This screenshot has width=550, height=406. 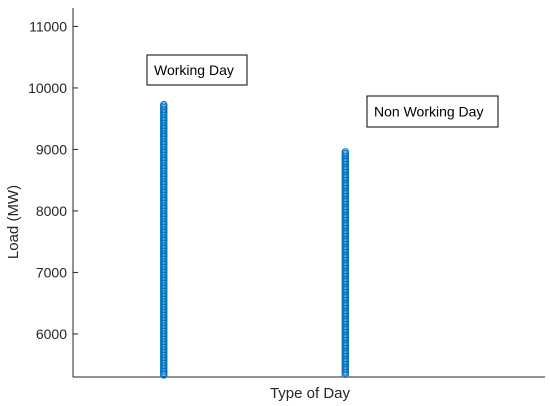 I want to click on y-tick-label: 8000, so click(x=51, y=211).